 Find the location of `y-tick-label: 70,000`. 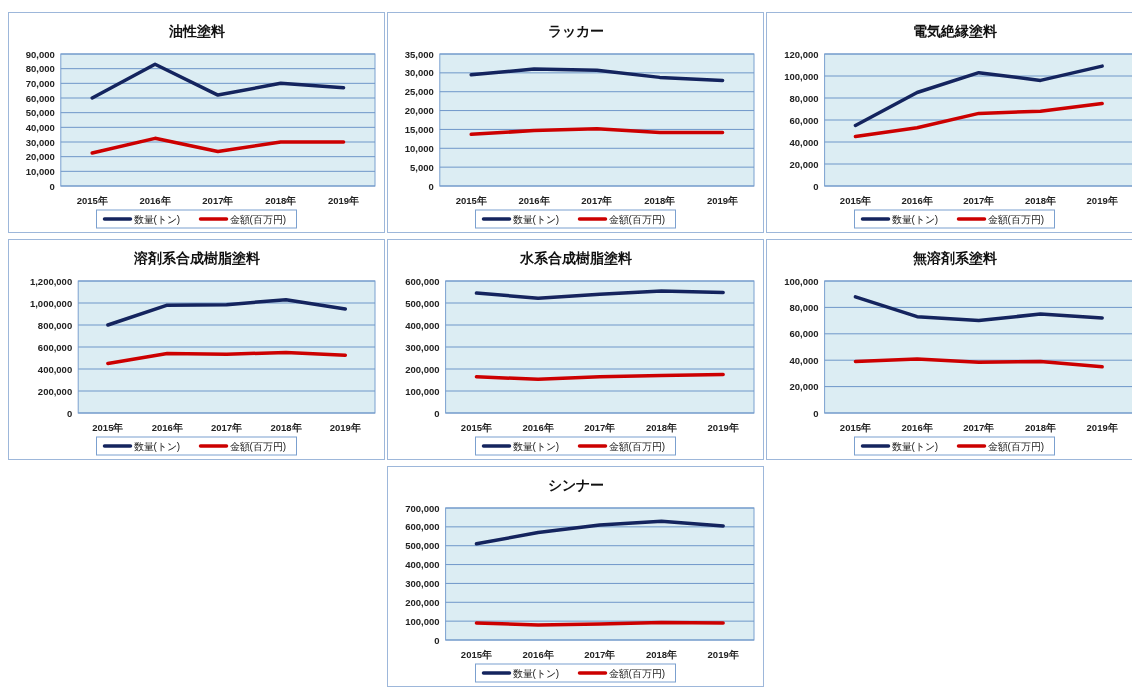

y-tick-label: 70,000 is located at coordinates (40, 83).